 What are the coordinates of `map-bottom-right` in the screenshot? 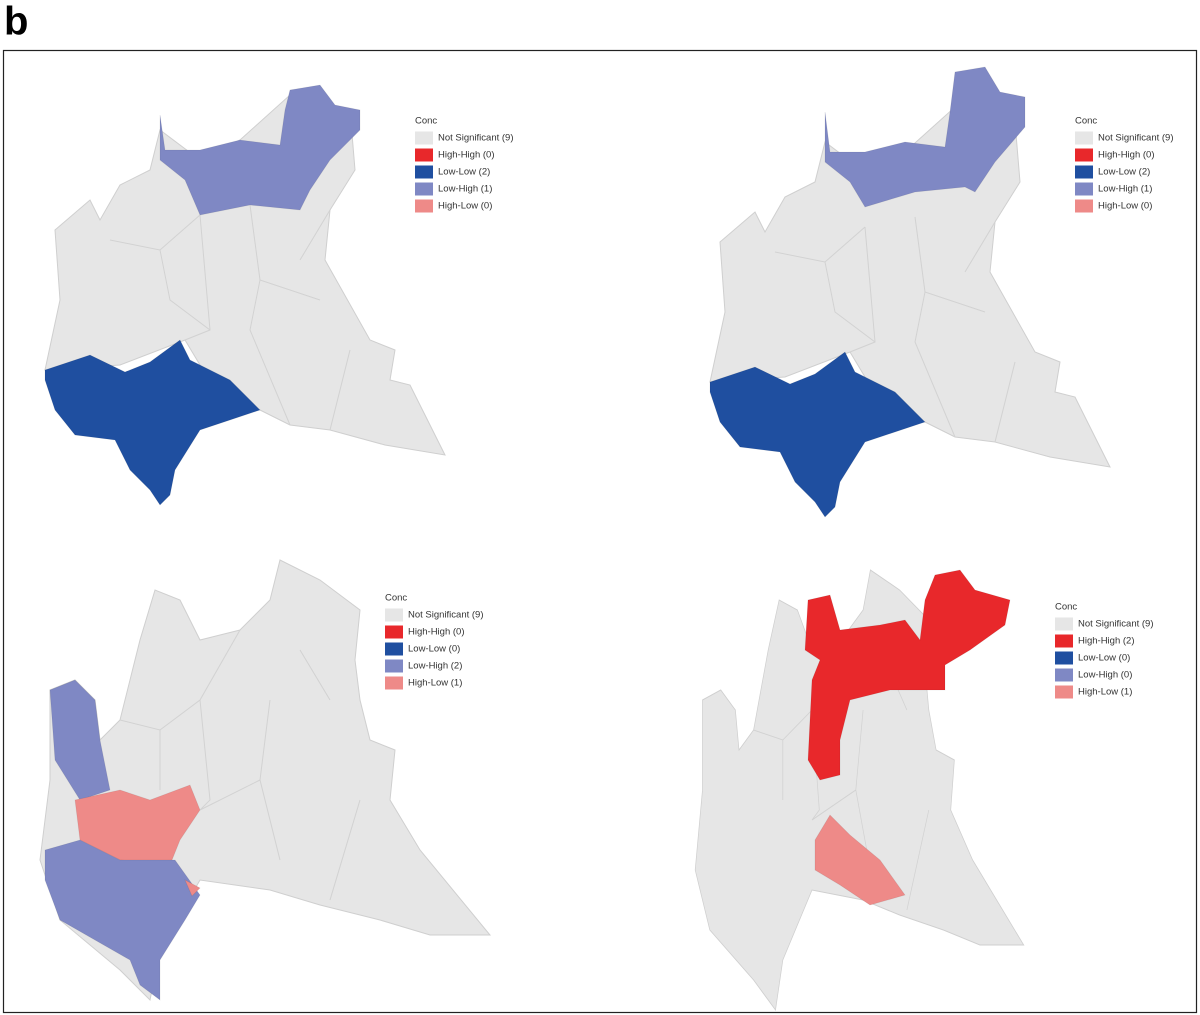 It's located at (859, 790).